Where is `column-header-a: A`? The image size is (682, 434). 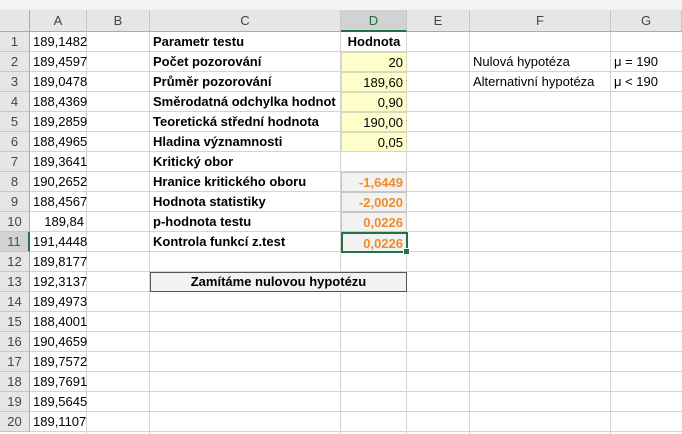 column-header-a: A is located at coordinates (58, 21).